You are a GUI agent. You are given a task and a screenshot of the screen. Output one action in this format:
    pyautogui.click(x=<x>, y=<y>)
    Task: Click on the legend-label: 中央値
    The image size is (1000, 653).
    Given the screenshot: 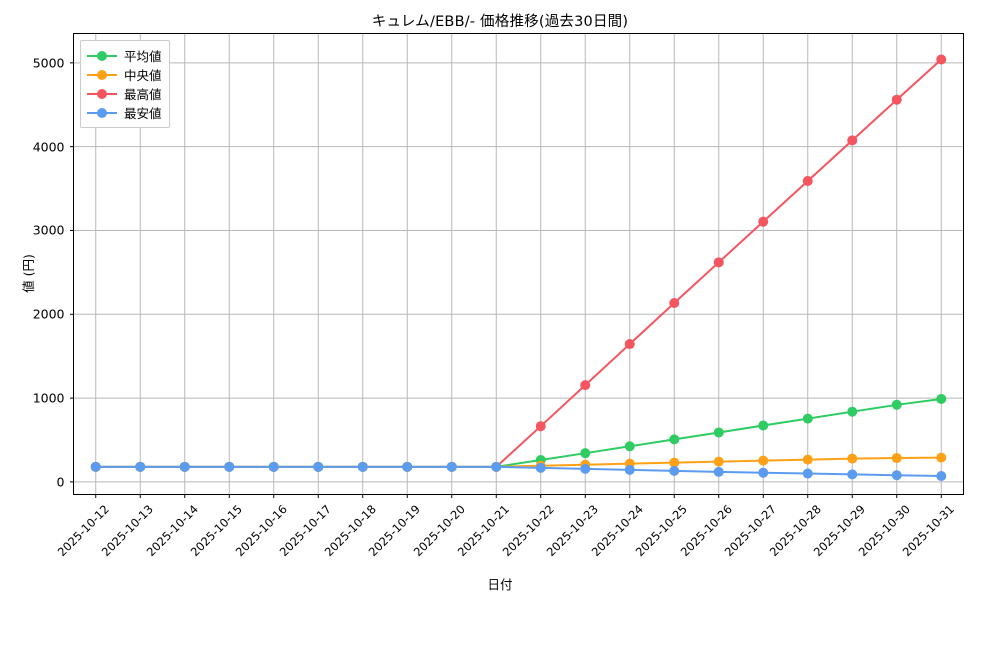 What is the action you would take?
    pyautogui.click(x=143, y=75)
    